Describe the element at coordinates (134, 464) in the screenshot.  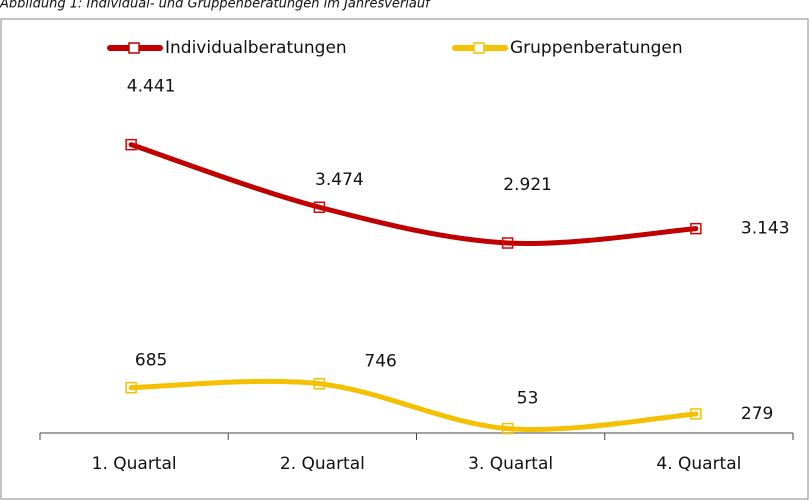
I see `x-tick-label: 1. Quartal` at that location.